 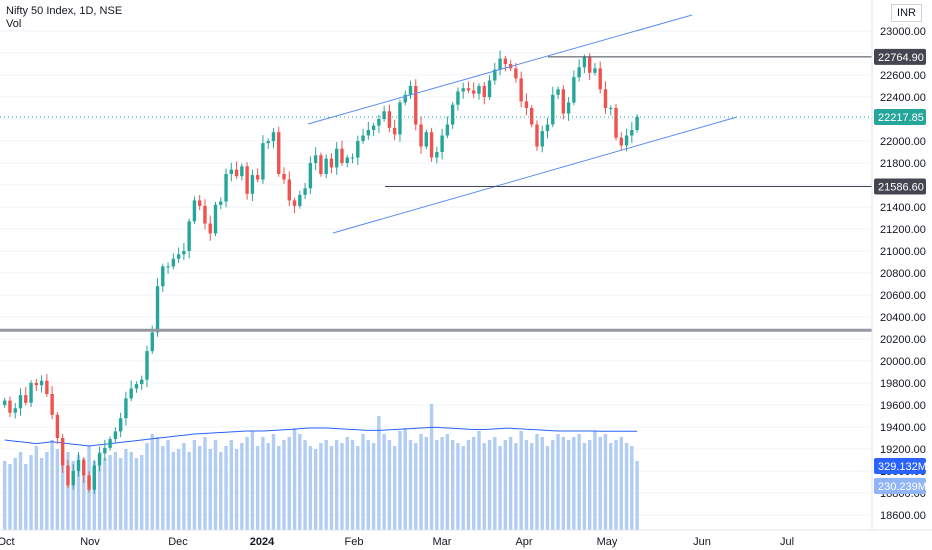 I want to click on time-tick-label: Apr, so click(x=523, y=542).